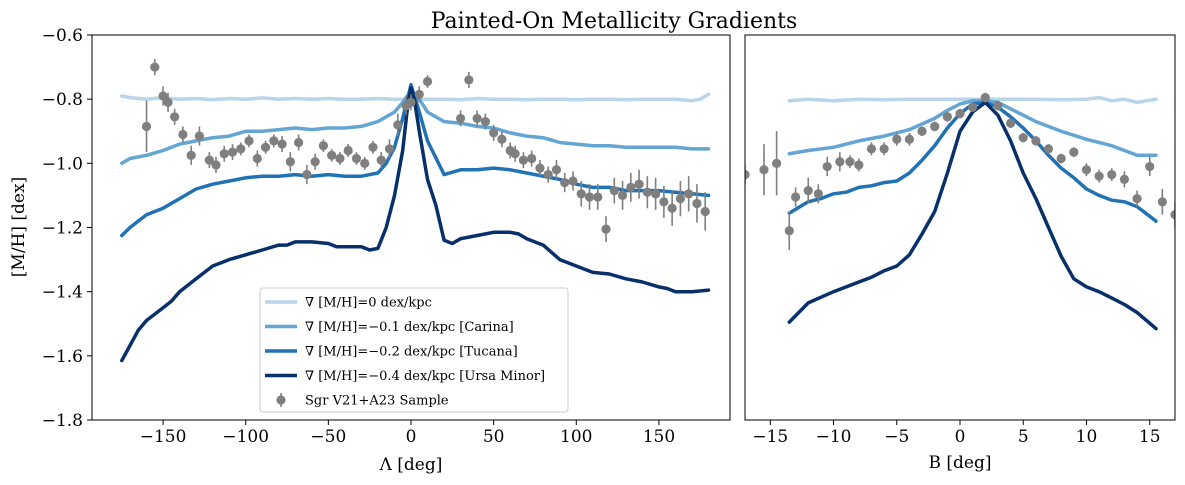 This screenshot has height=485, width=1185. What do you see at coordinates (411, 465) in the screenshot?
I see `lambda-x-axis-label: Λ [deg]` at bounding box center [411, 465].